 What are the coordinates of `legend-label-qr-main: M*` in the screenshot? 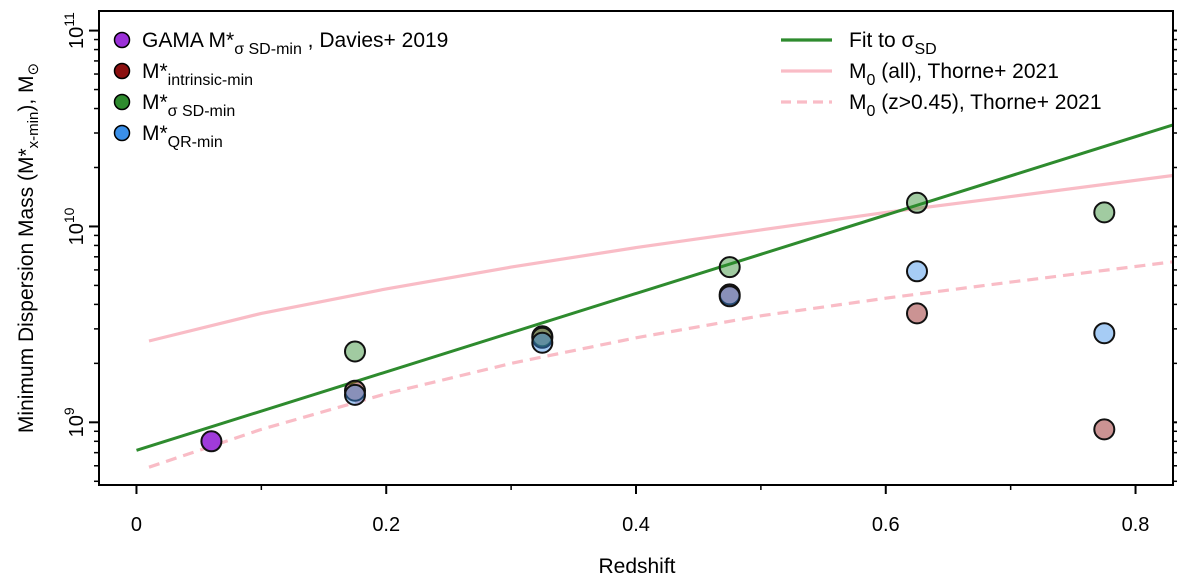 It's located at (155, 133).